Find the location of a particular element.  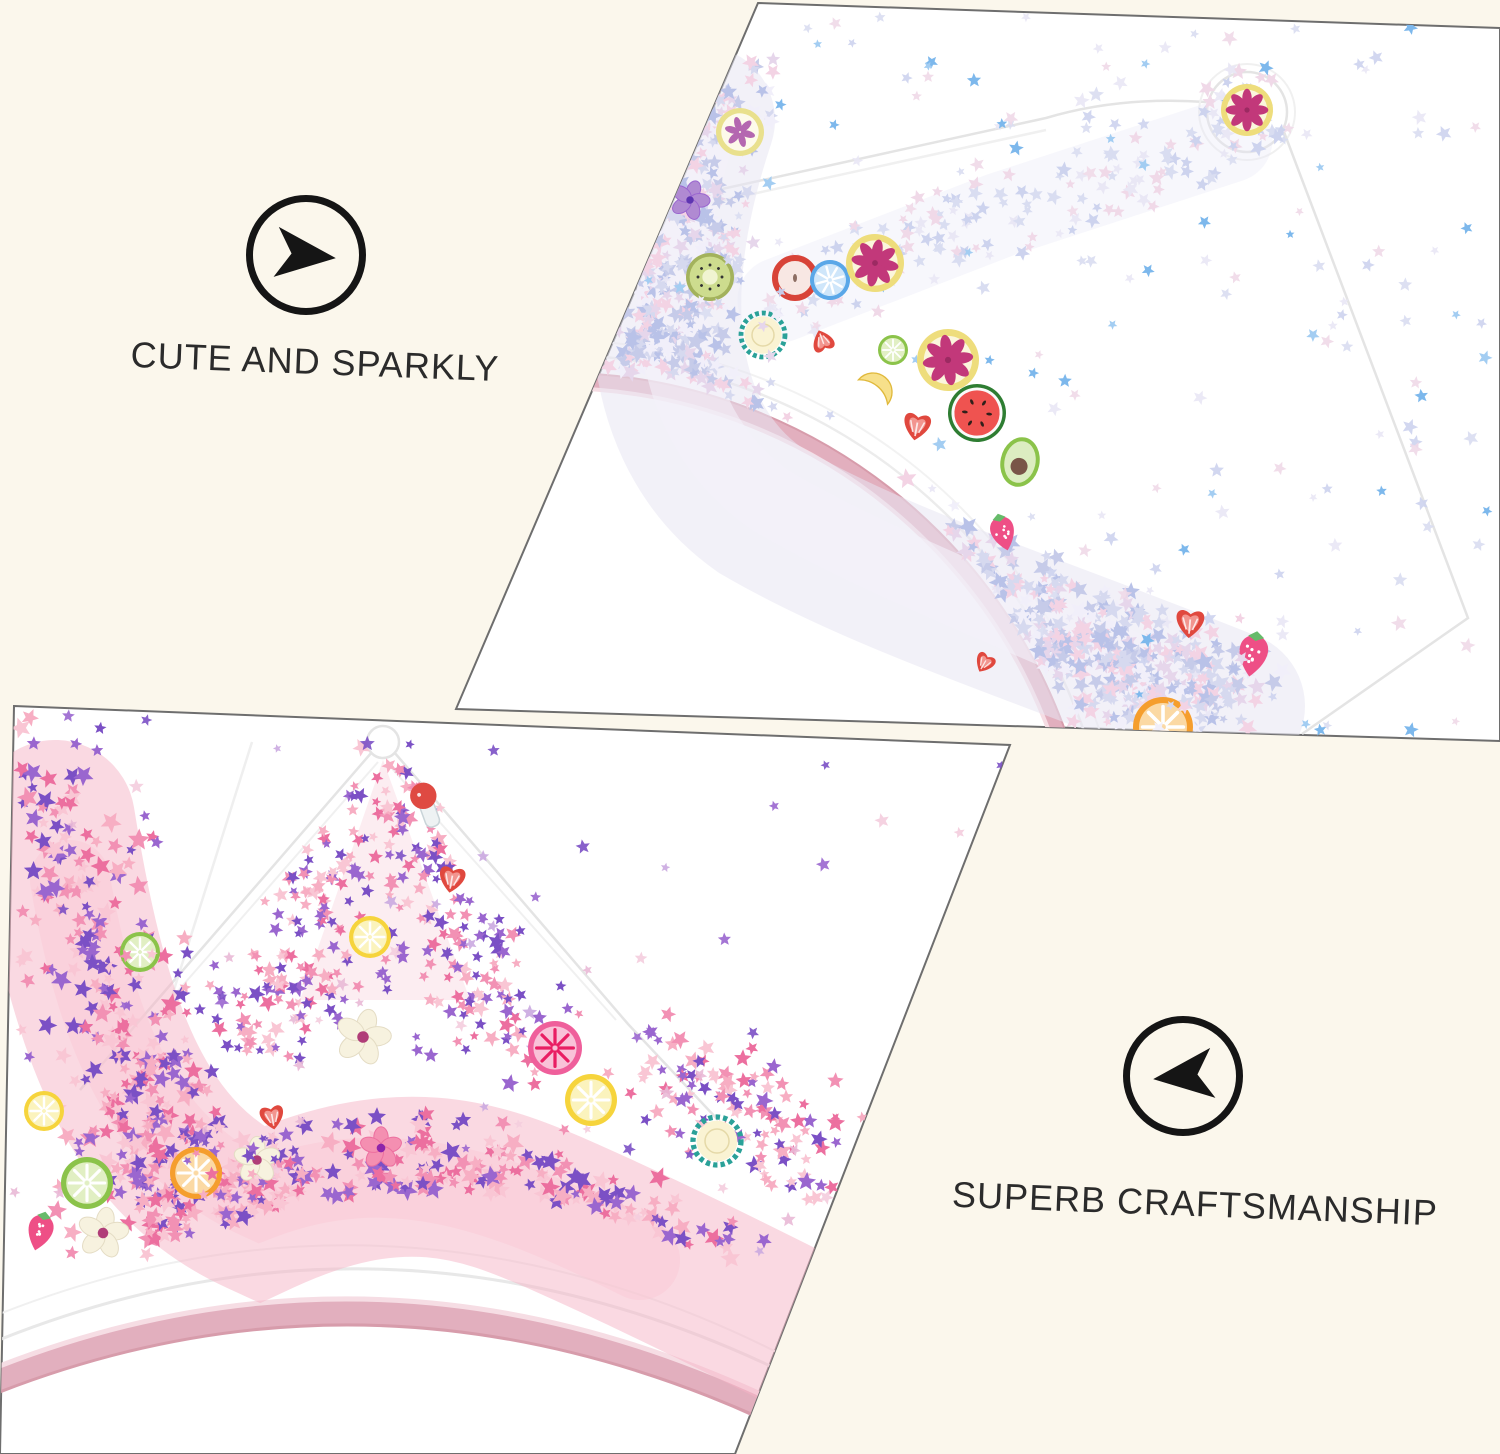

fruit-bluecitrus is located at coordinates (830, 280).